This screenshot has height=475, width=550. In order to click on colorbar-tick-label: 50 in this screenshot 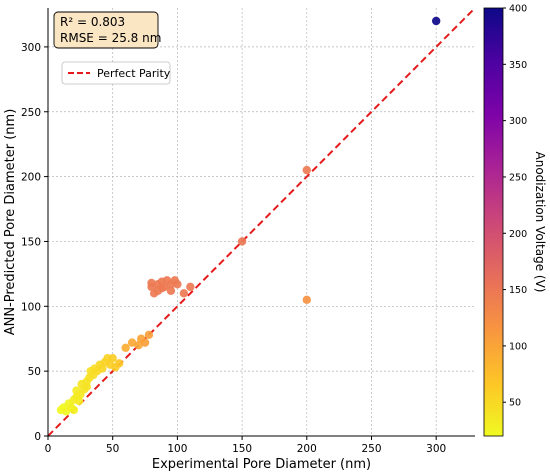, I will do `click(515, 403)`.